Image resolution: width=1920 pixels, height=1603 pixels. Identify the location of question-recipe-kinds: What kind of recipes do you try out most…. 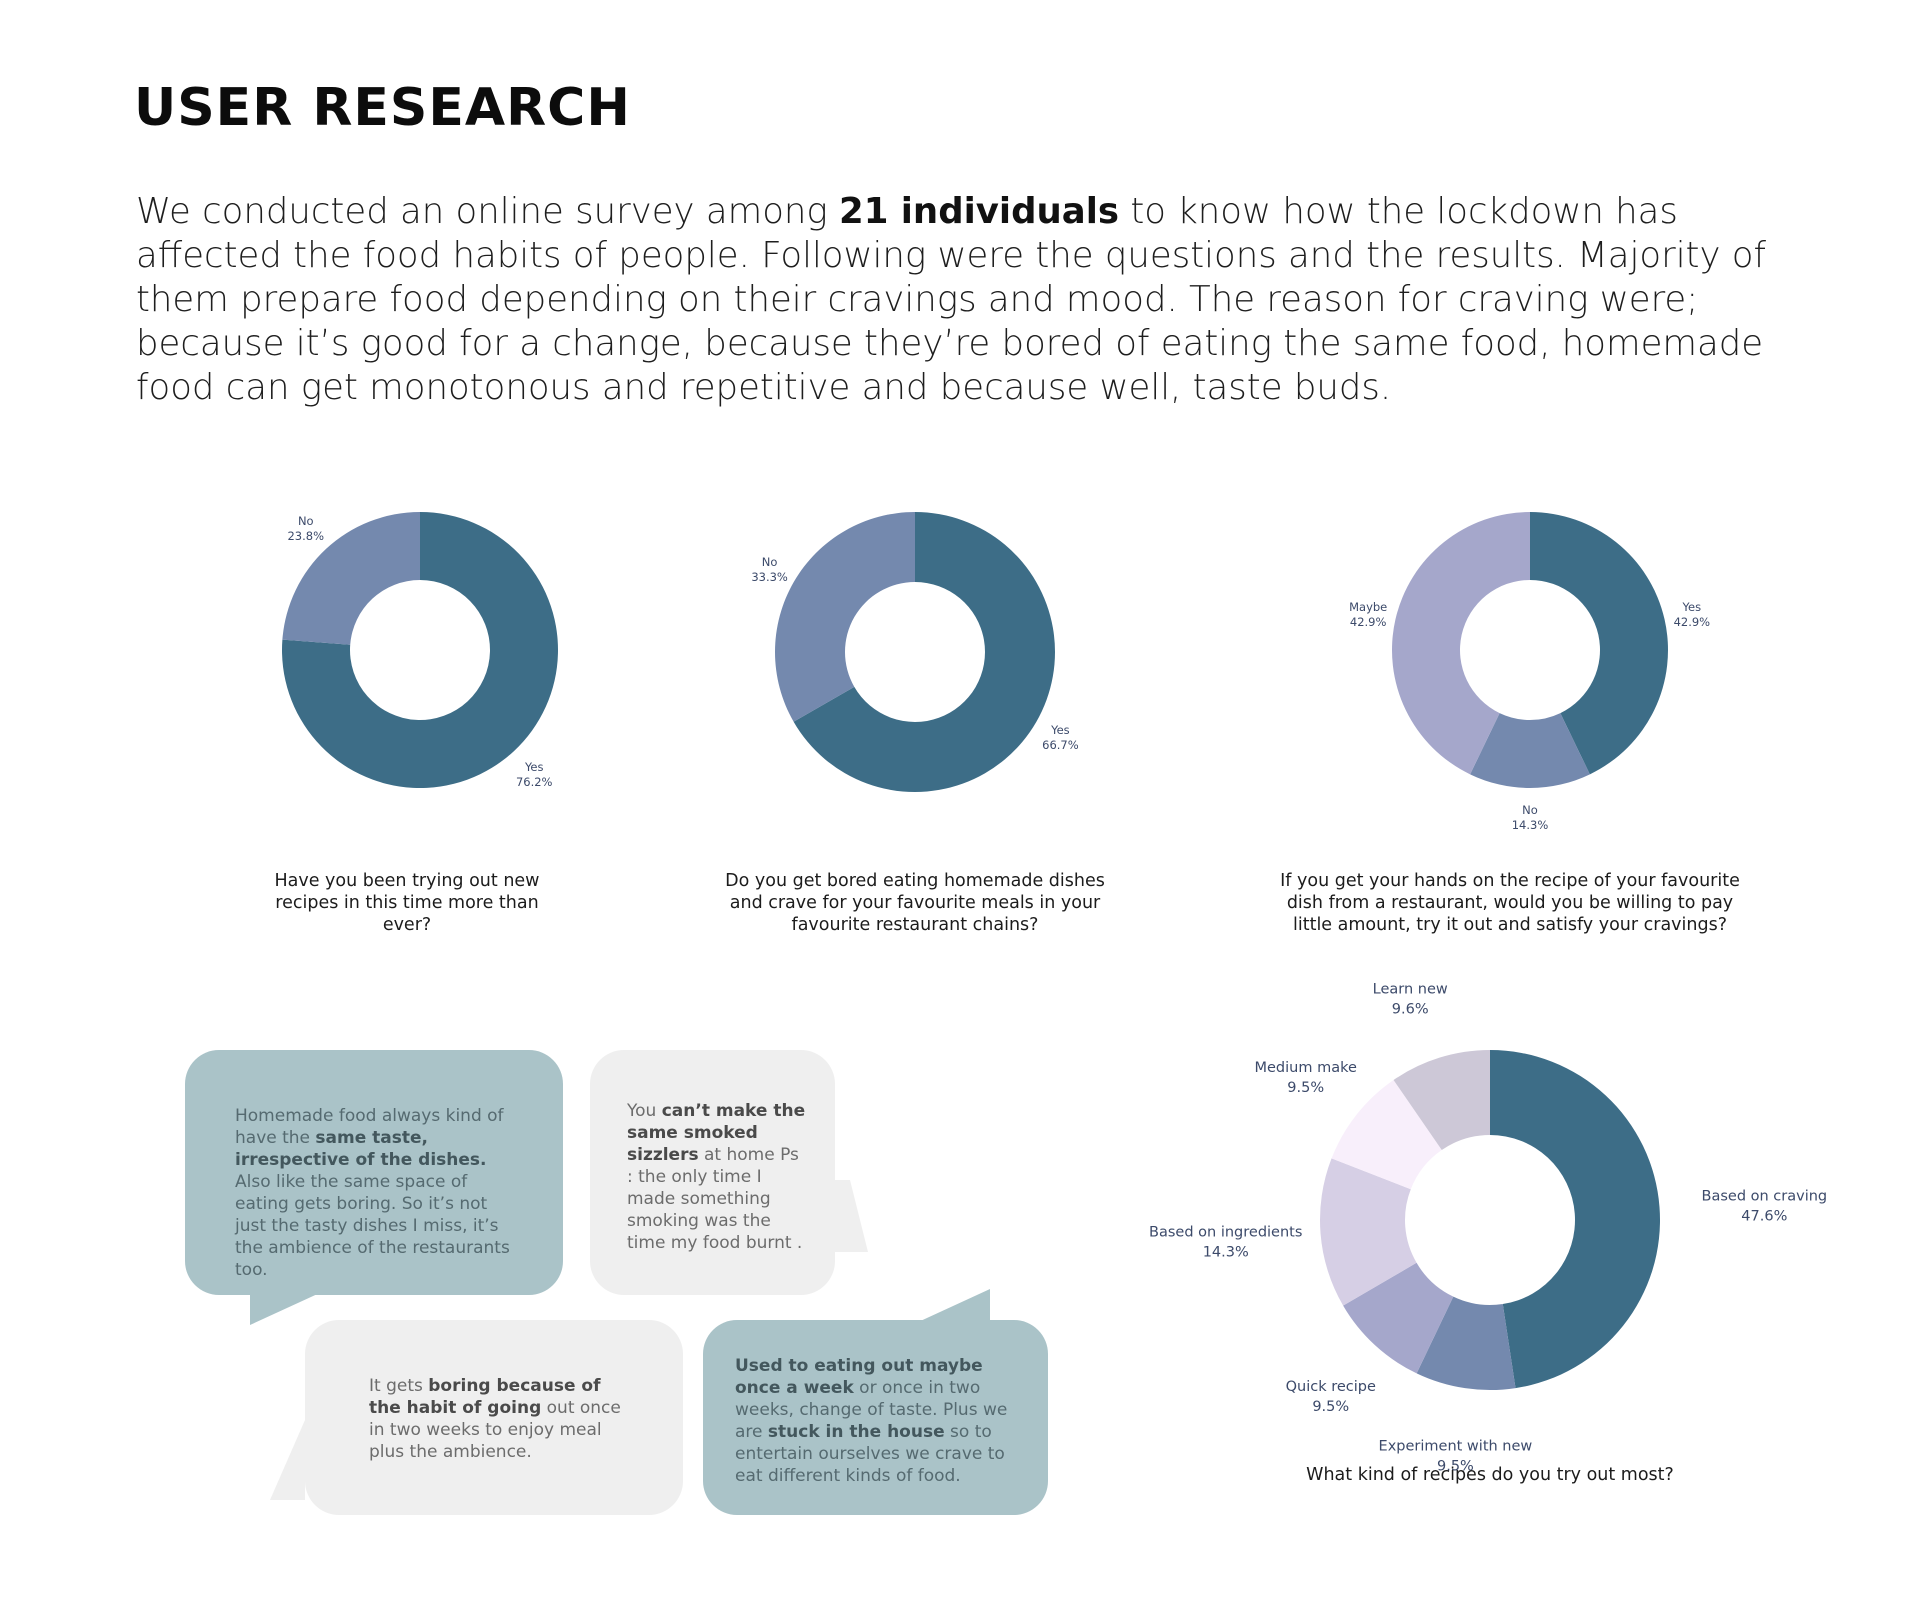
(1490, 1475).